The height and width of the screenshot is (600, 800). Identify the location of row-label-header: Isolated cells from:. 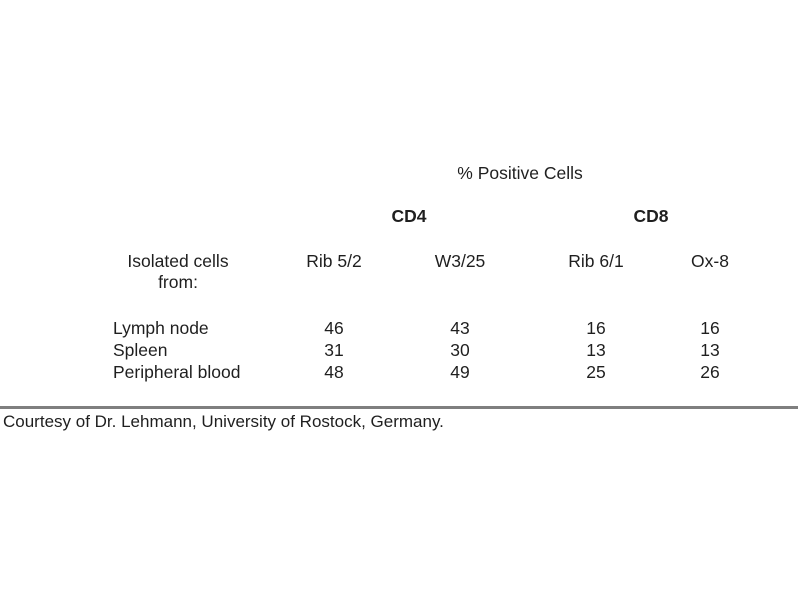
(178, 272).